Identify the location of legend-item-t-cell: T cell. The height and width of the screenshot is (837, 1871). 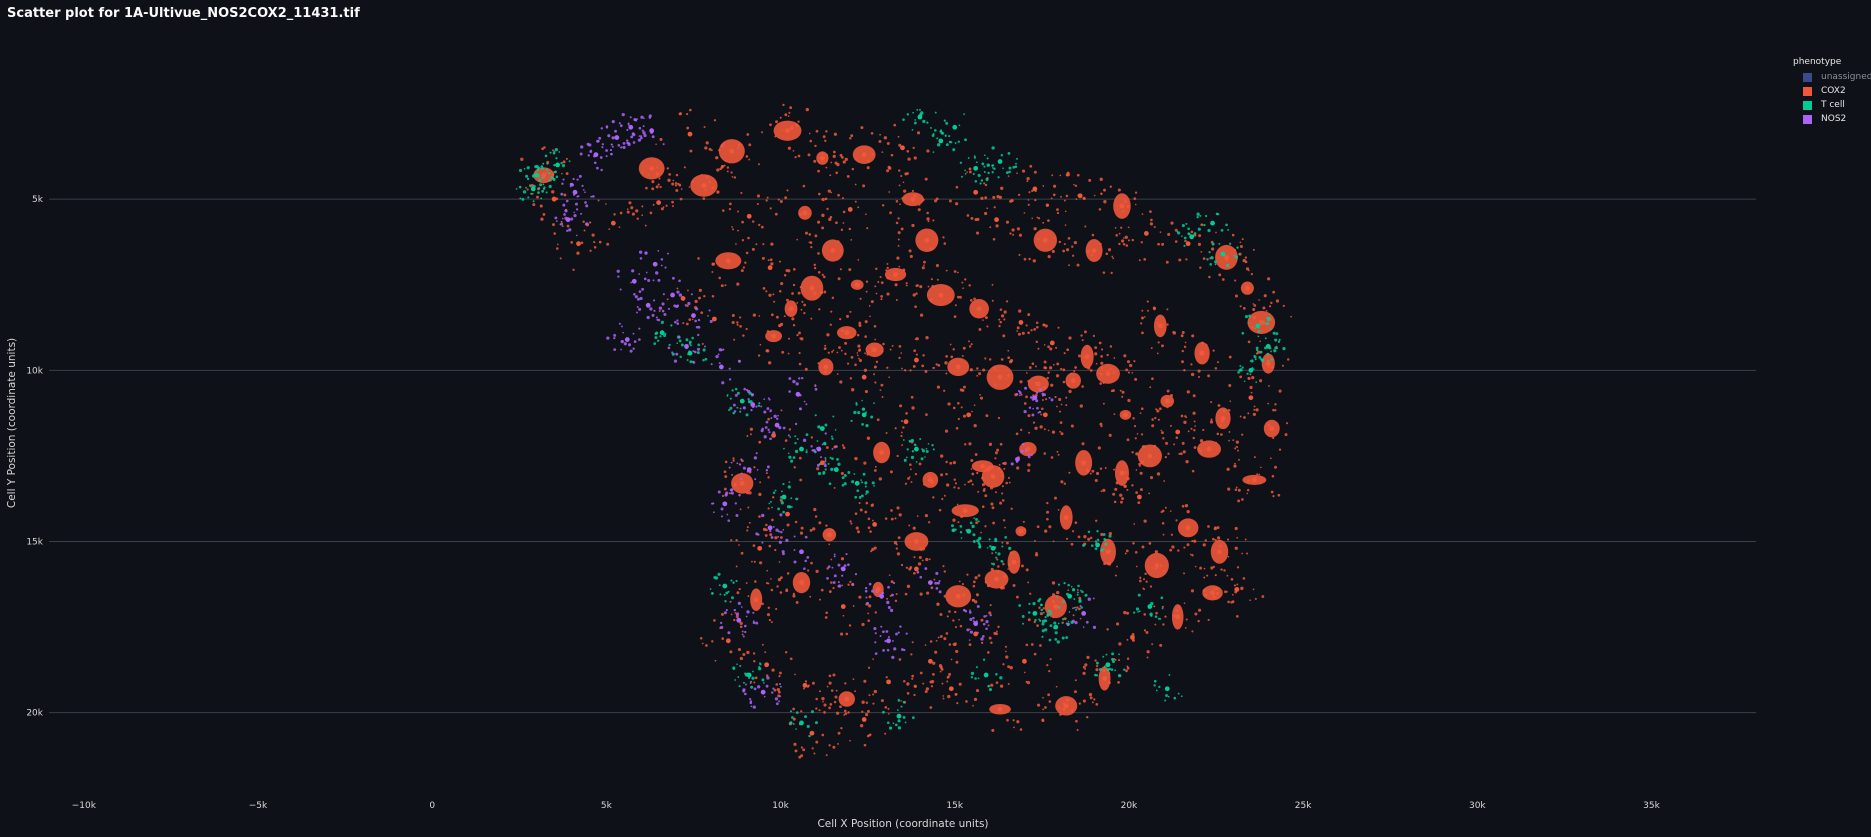
(1832, 105).